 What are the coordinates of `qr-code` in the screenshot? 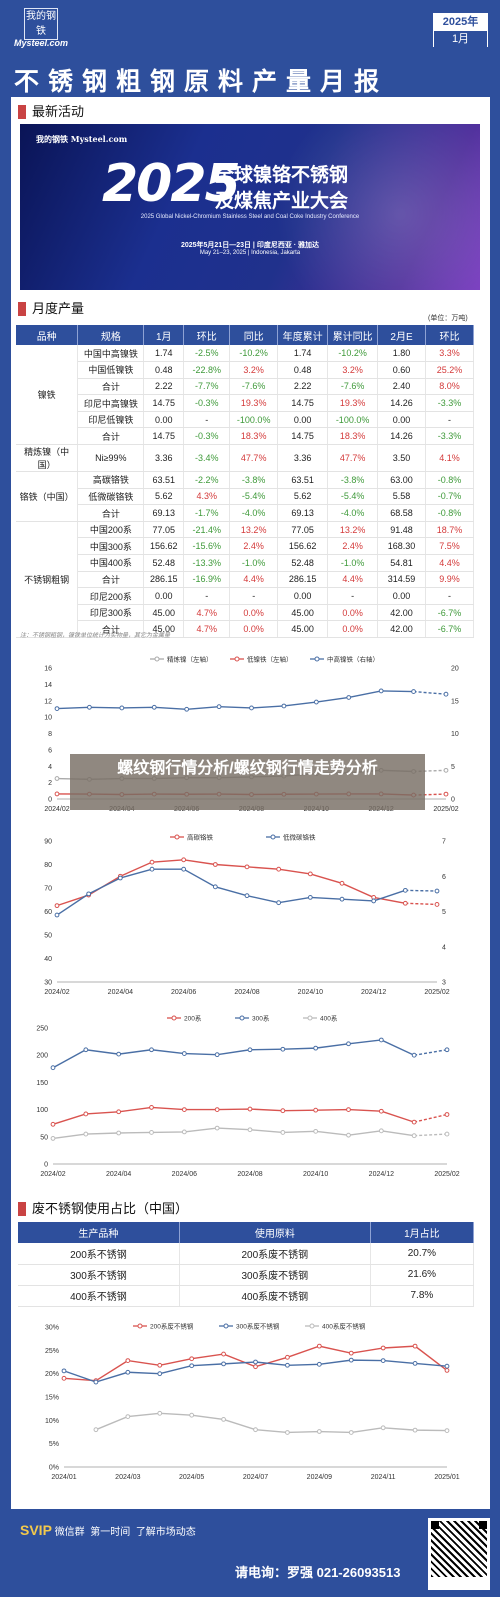 It's located at (459, 1554).